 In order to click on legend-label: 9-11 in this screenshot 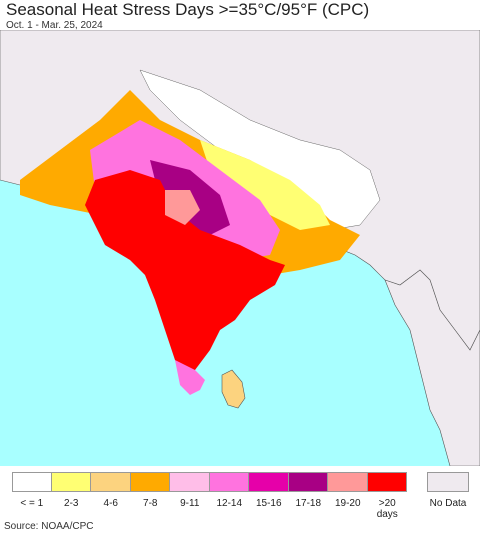, I will do `click(190, 503)`.